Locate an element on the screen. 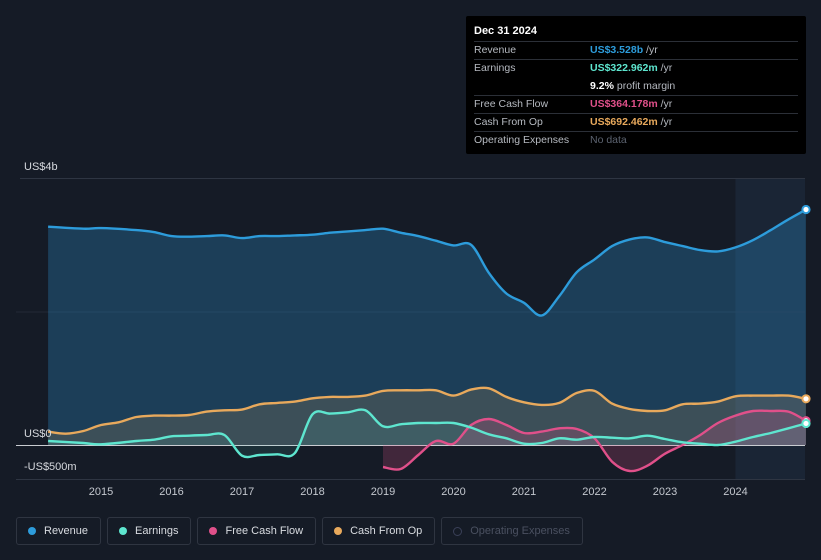 Image resolution: width=821 pixels, height=560 pixels. tooltip-value: US$3.528b /yr is located at coordinates (694, 50).